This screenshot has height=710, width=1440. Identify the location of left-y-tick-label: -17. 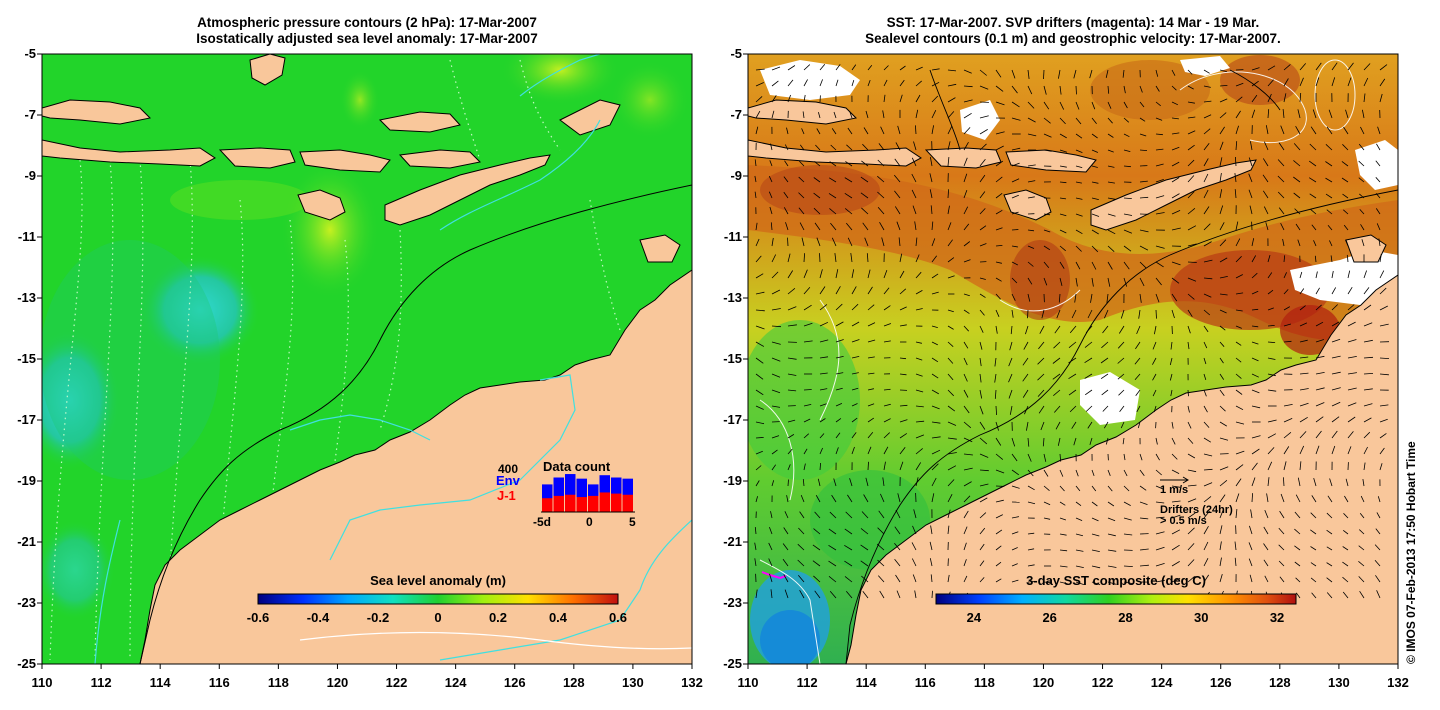
(26, 419).